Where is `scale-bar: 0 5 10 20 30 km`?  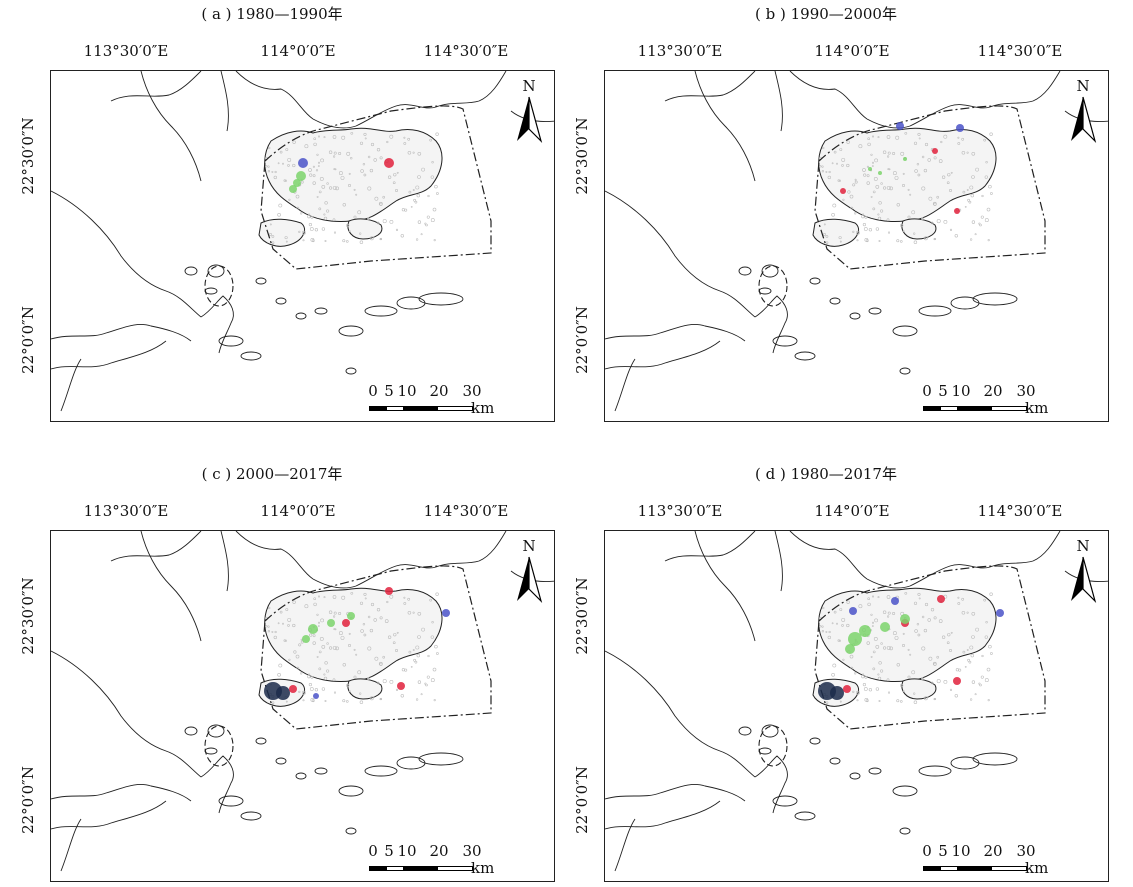
scale-bar: 0 5 10 20 30 km is located at coordinates (1012, 861).